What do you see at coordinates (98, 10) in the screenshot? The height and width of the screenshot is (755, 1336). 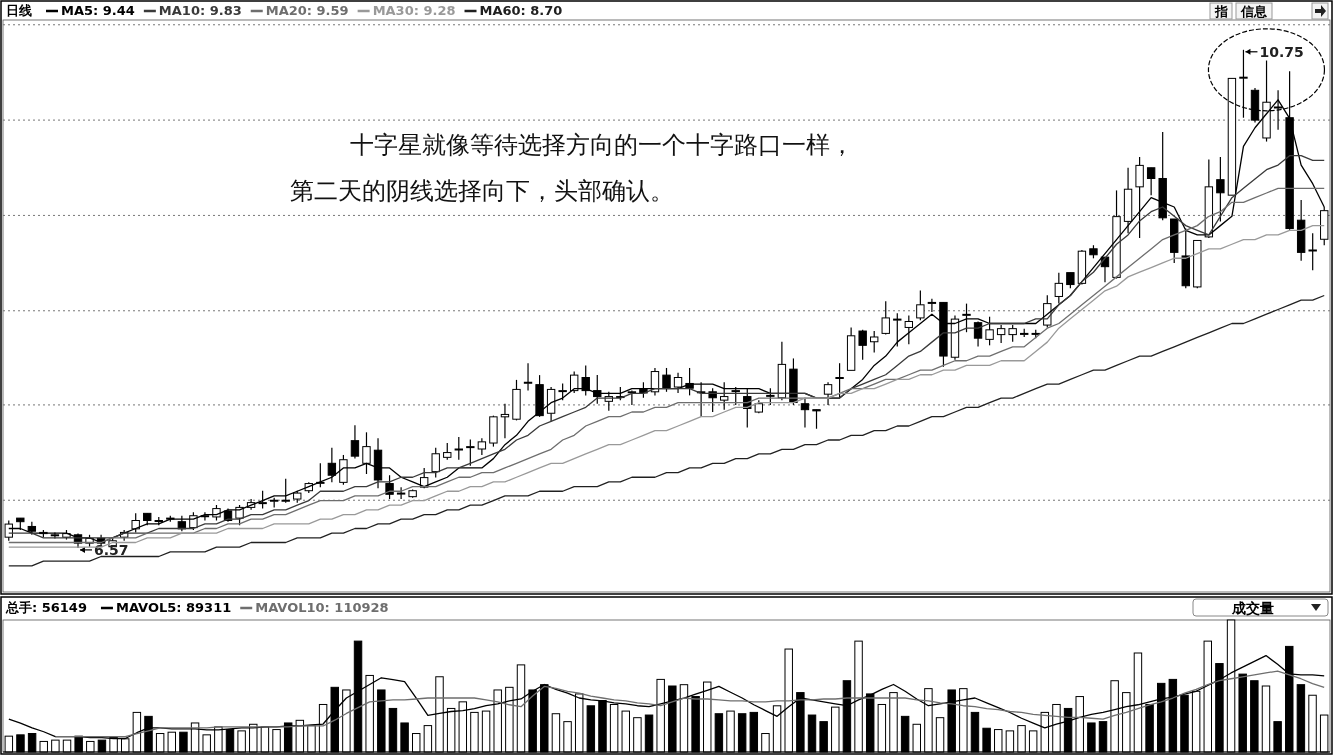 I see `legend-label: MA5: 9.44` at bounding box center [98, 10].